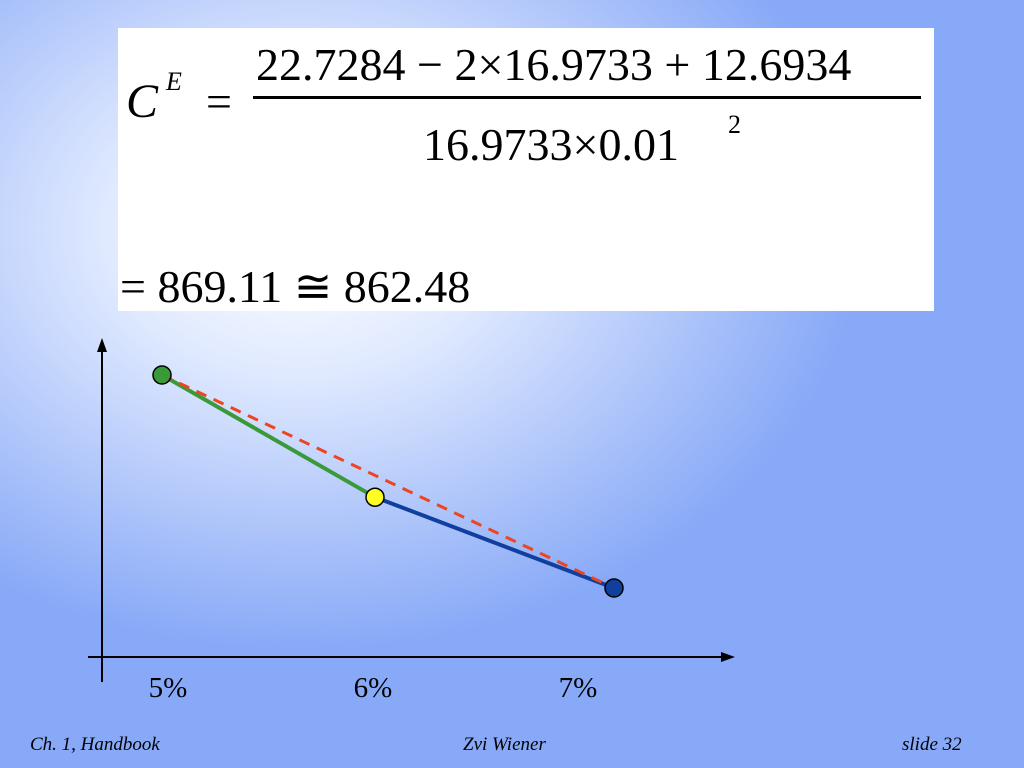 The height and width of the screenshot is (768, 1024). Describe the element at coordinates (734, 124) in the screenshot. I see `formula-denominator-exponent: 2` at that location.